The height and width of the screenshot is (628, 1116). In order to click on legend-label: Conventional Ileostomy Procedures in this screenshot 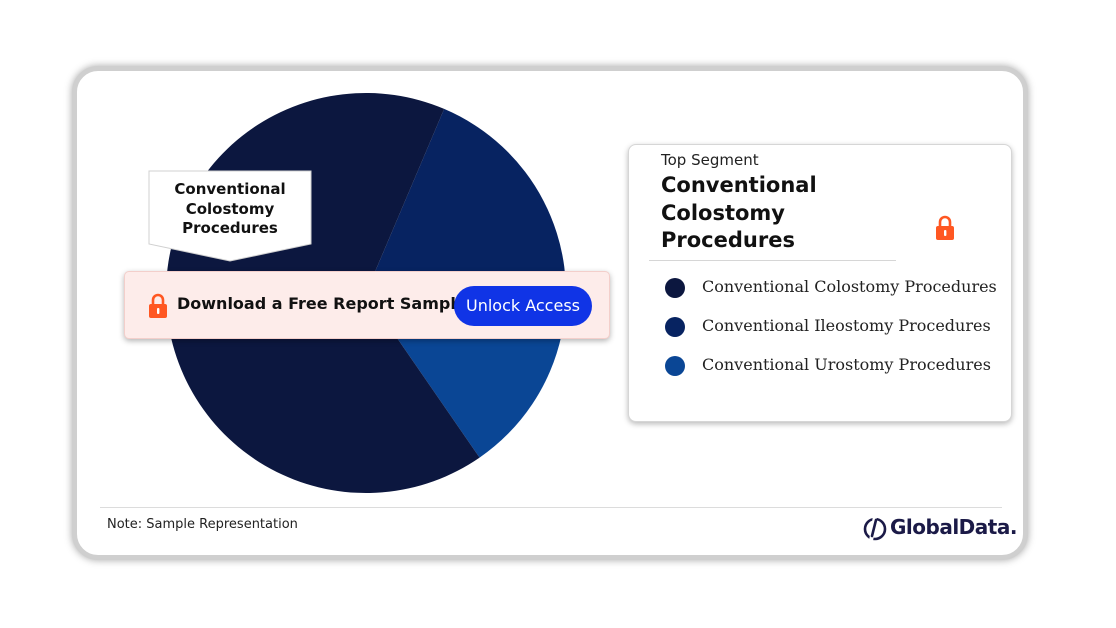, I will do `click(846, 325)`.